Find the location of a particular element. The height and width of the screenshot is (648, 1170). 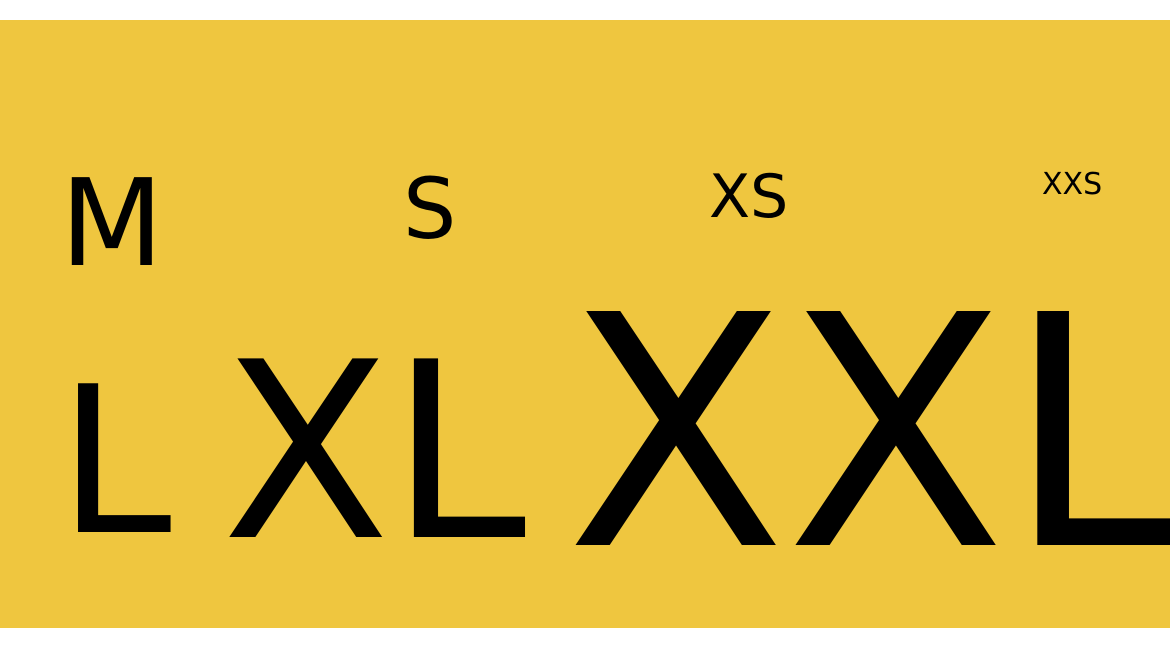

size-label-xs: XS is located at coordinates (749, 197).